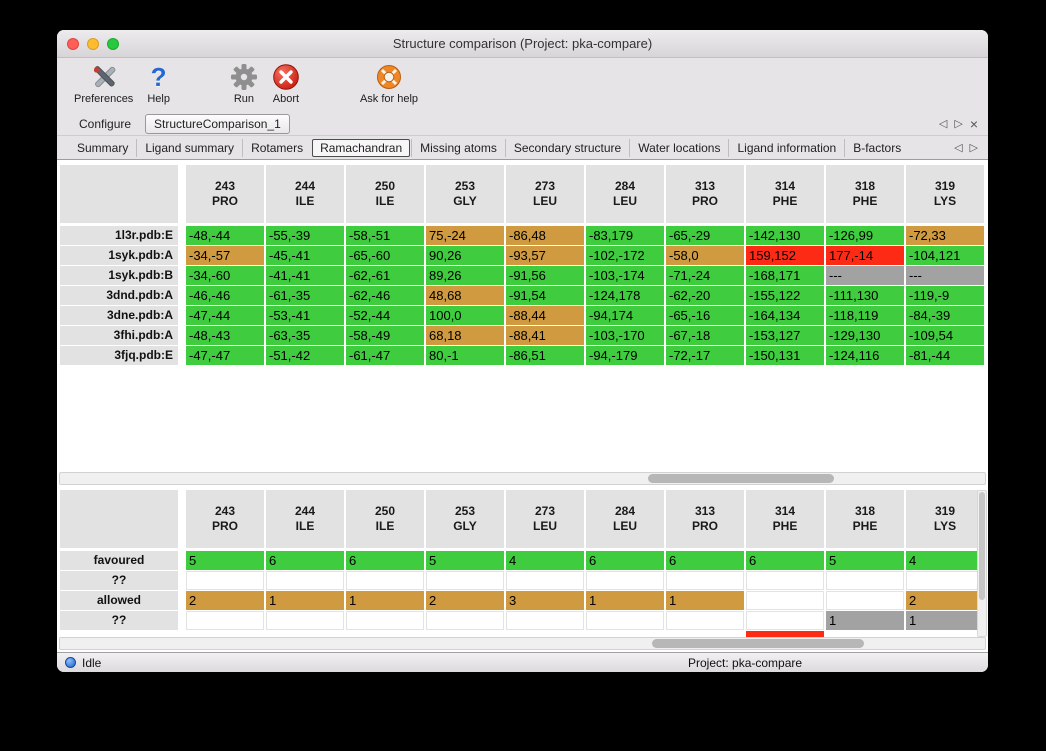  Describe the element at coordinates (705, 255) in the screenshot. I see `table-cell: -58,0` at that location.